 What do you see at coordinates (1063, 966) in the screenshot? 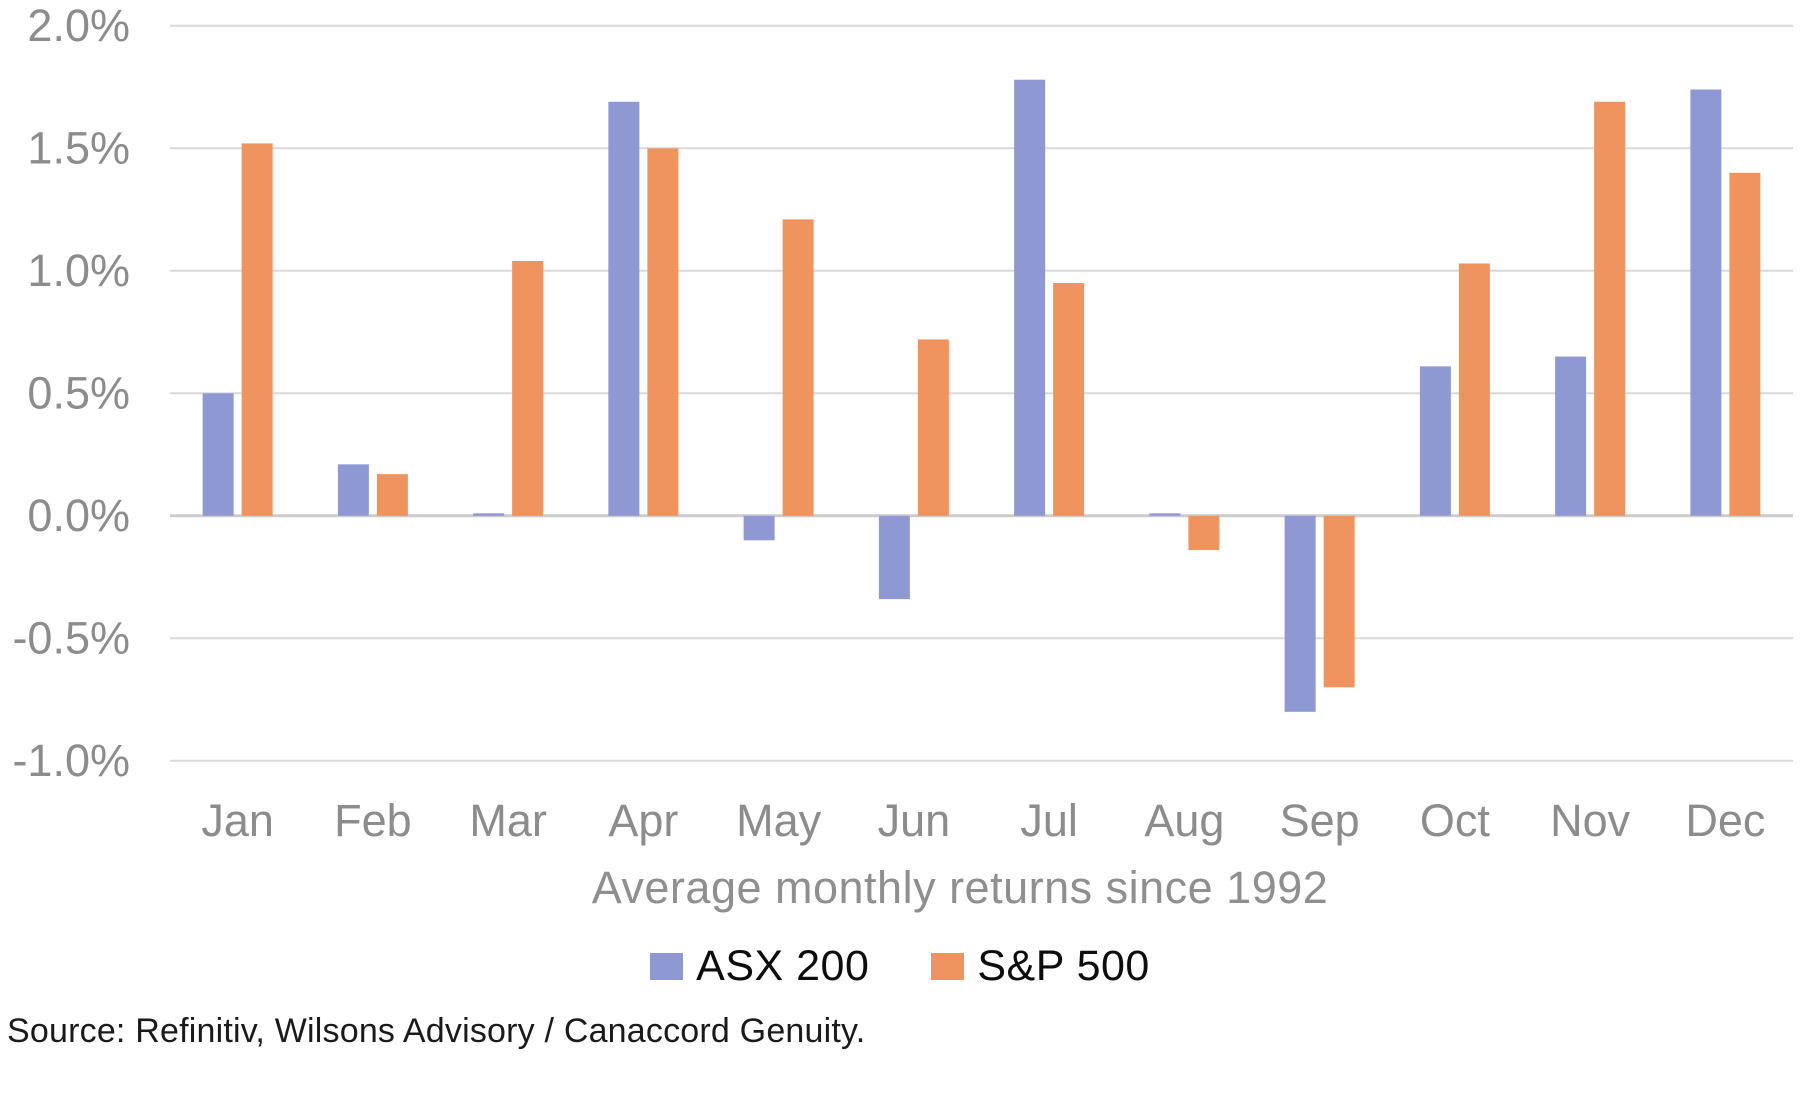
I see `legend-label-sp500: S&P 500` at bounding box center [1063, 966].